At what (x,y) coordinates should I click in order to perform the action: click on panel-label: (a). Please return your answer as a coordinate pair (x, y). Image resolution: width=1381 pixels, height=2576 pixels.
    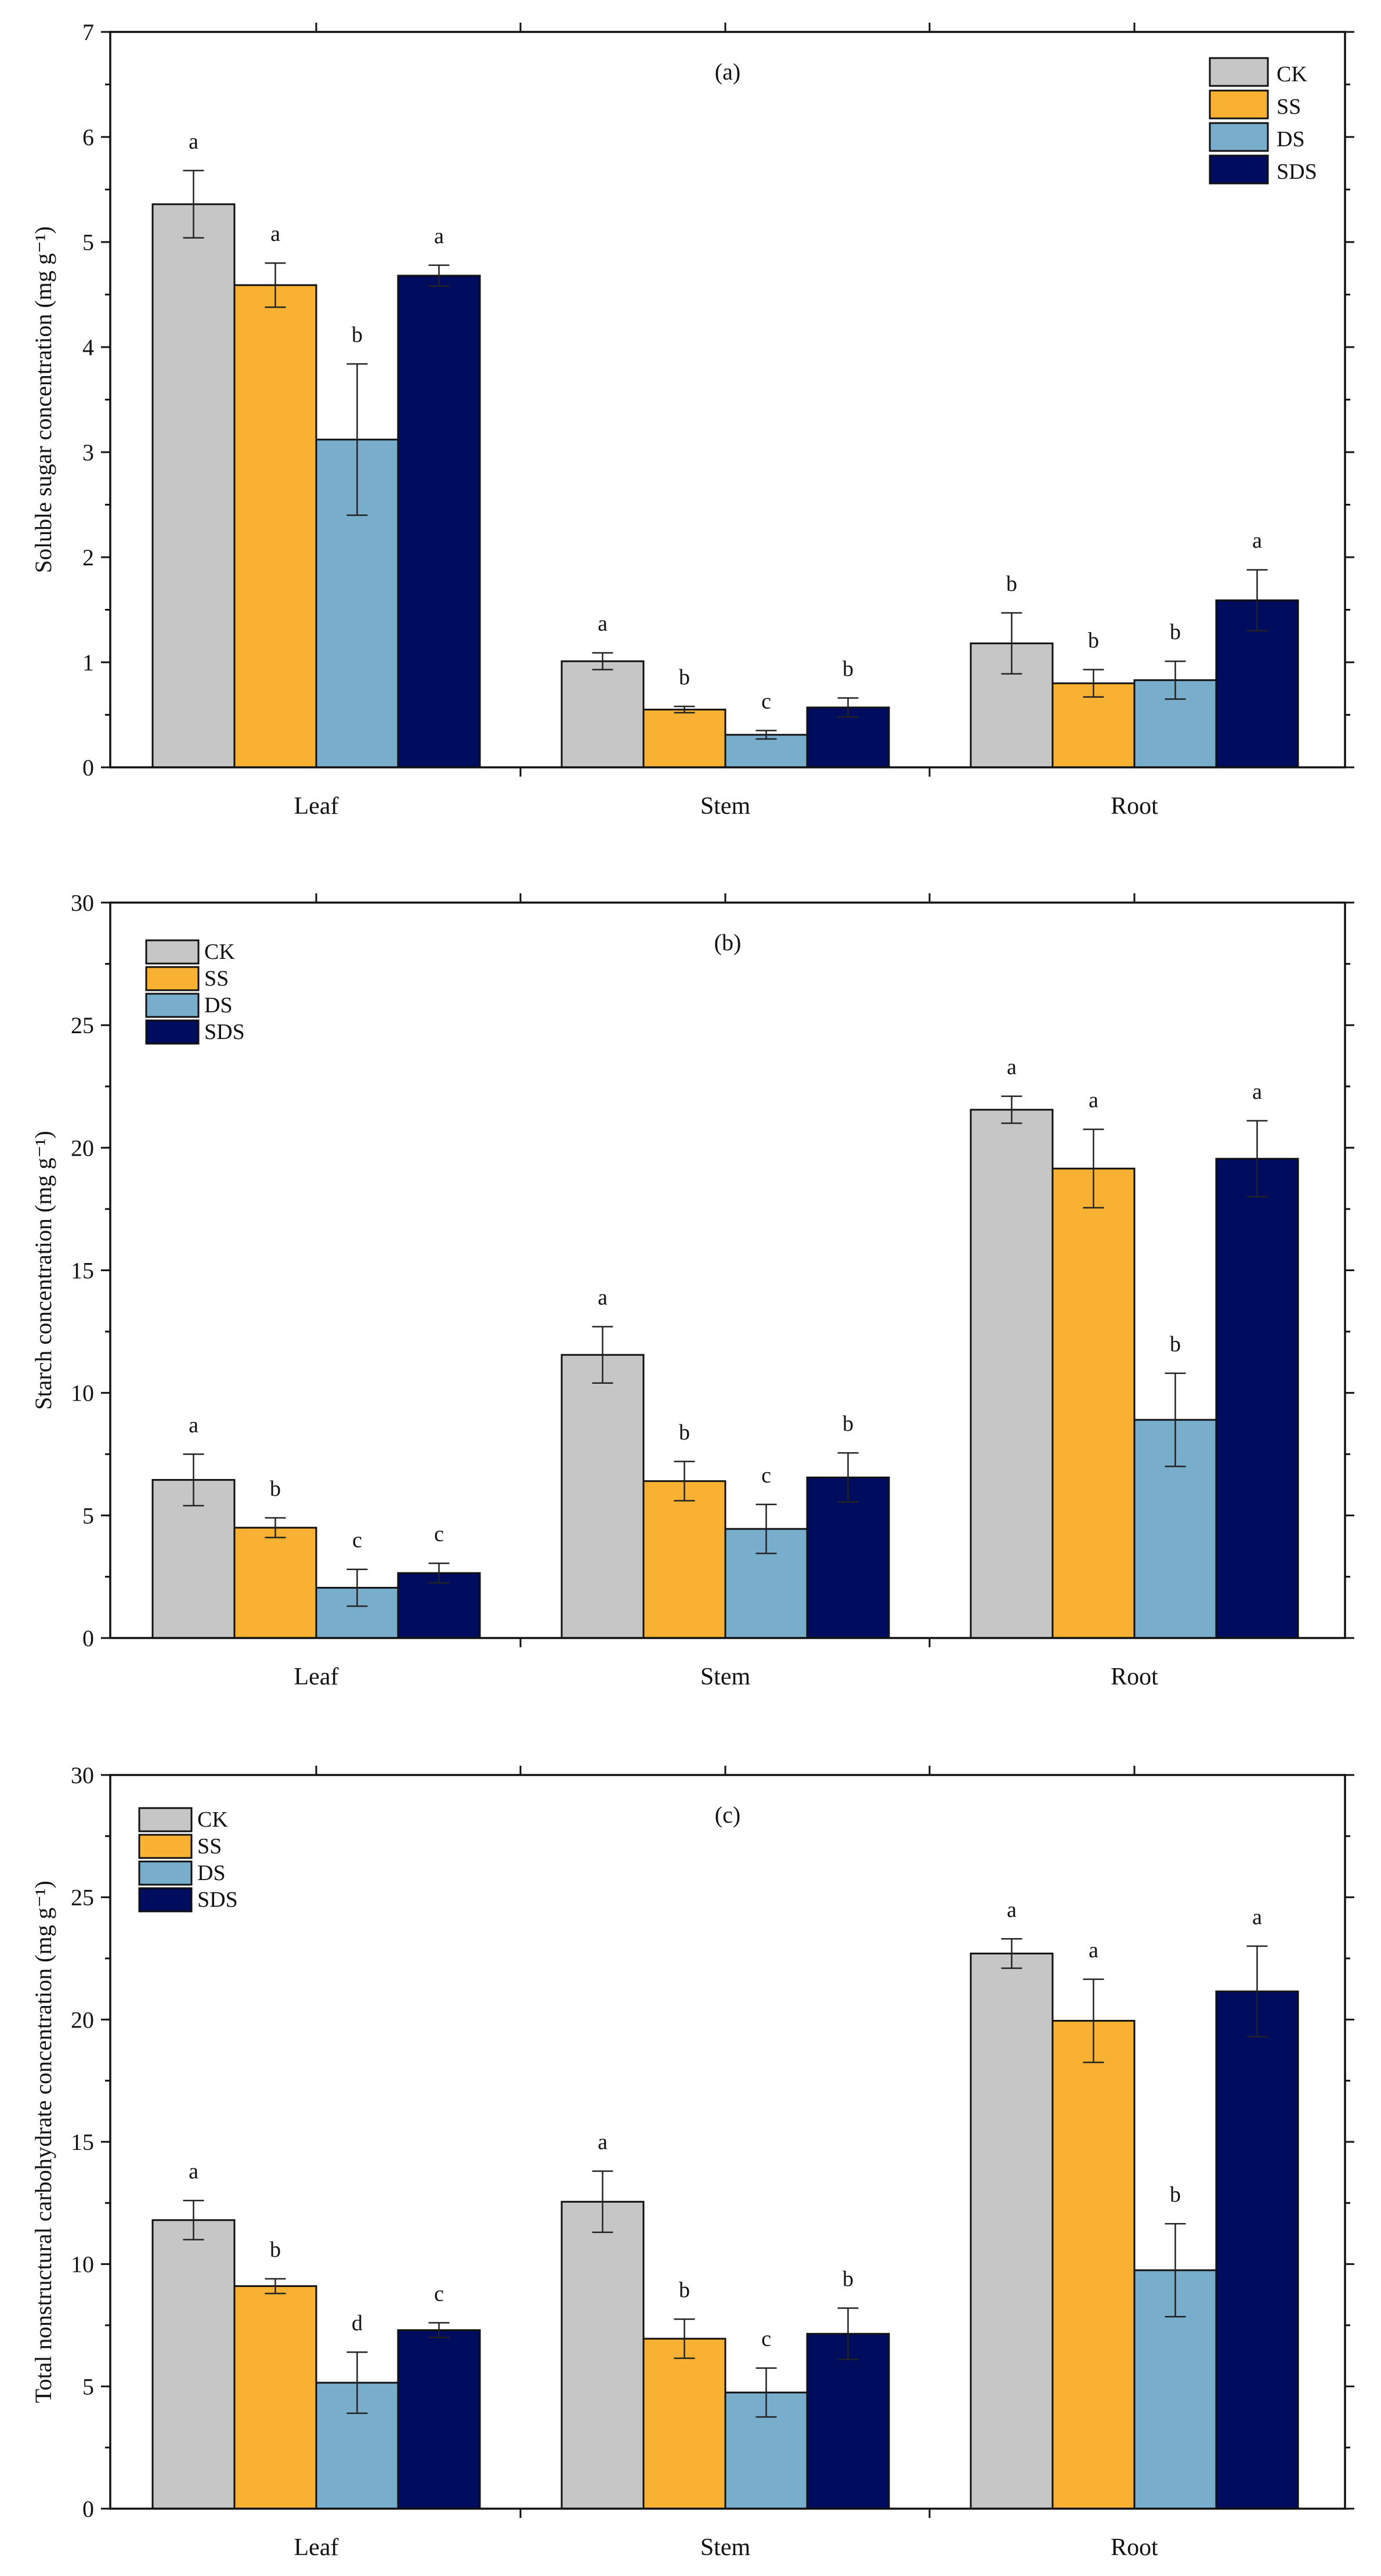
    Looking at the image, I should click on (728, 72).